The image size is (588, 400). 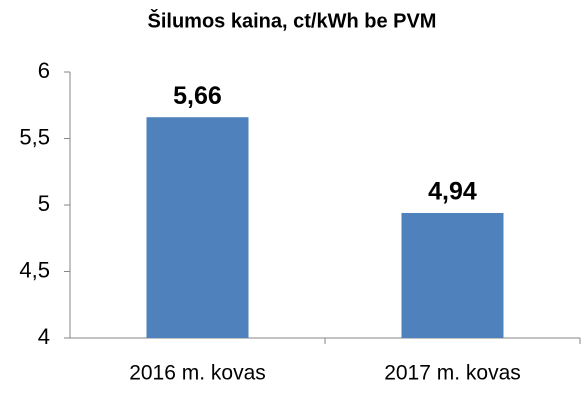 I want to click on x-tick-label: 2017 m. kovas, so click(x=452, y=373).